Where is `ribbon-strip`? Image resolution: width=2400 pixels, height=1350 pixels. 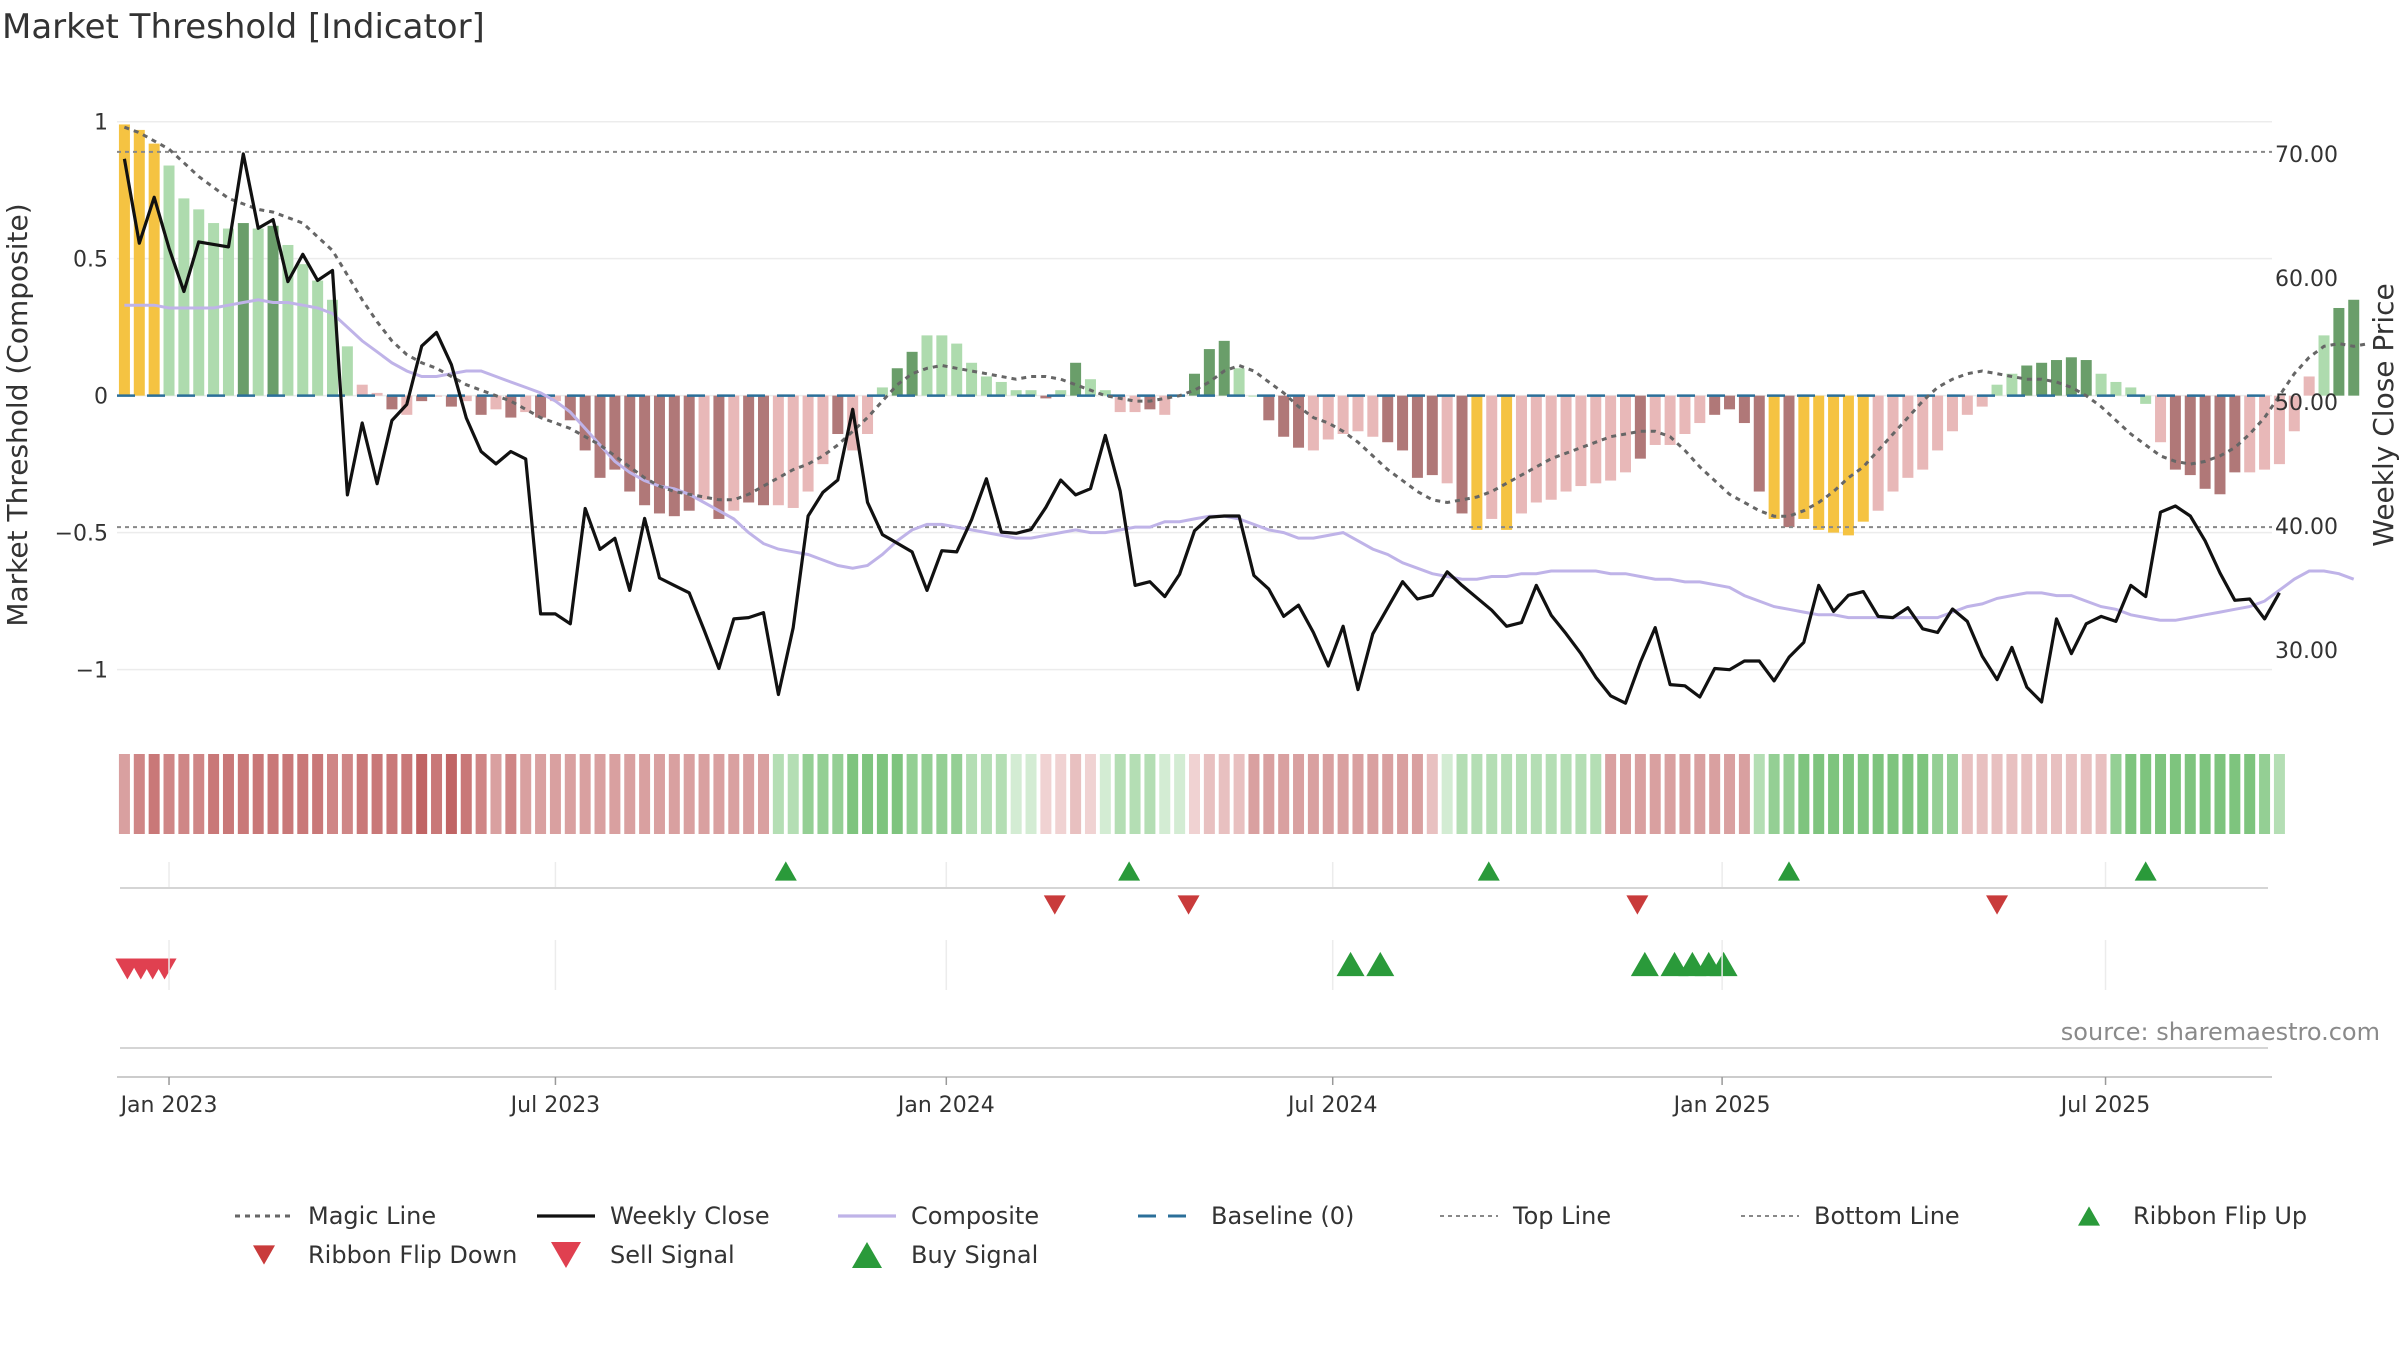
ribbon-strip is located at coordinates (1201, 794).